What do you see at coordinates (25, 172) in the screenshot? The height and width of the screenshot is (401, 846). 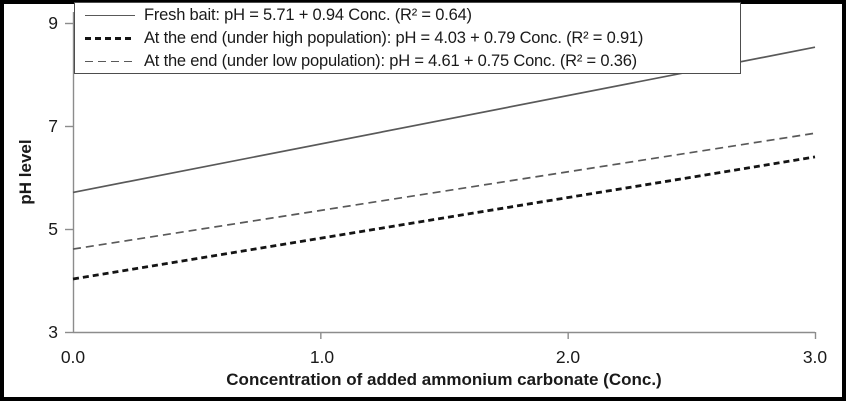 I see `y-axis-title: pH level` at bounding box center [25, 172].